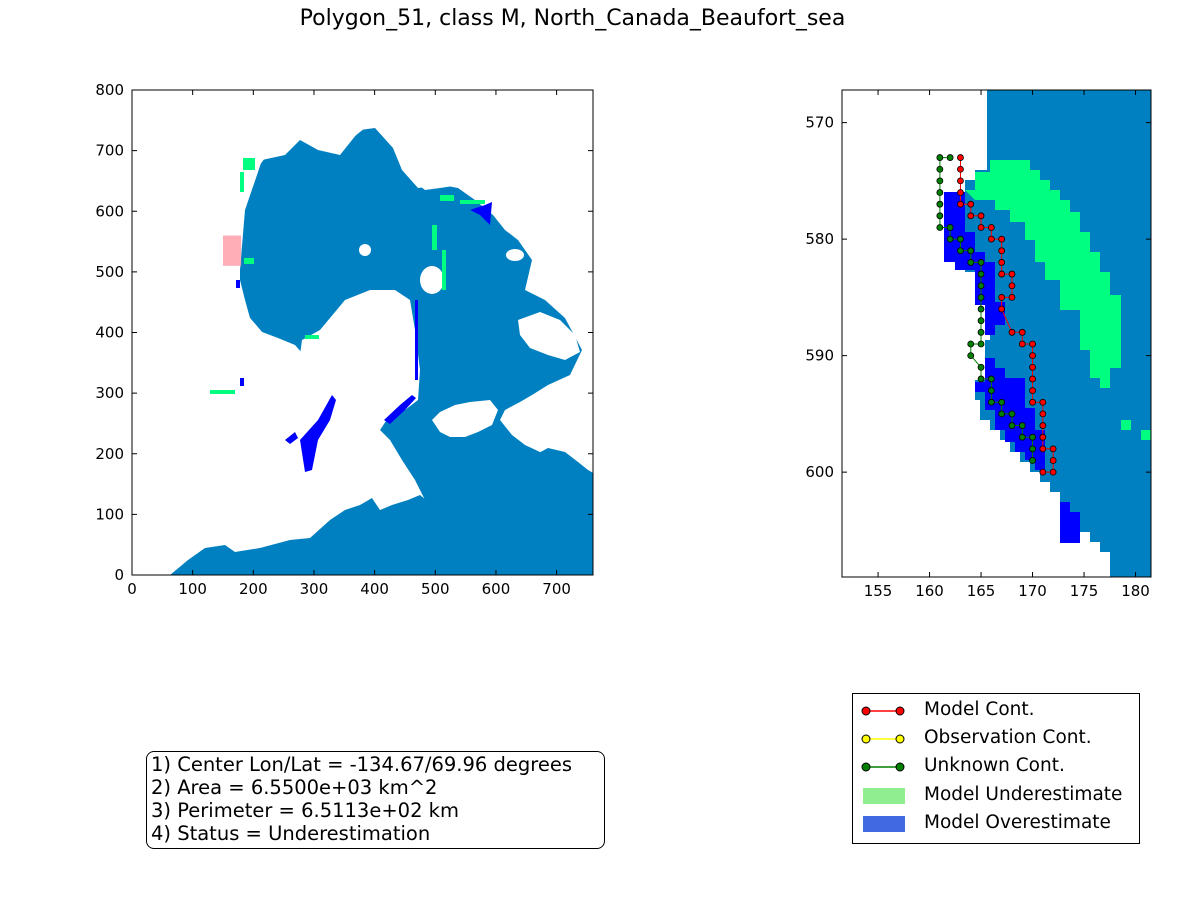 The width and height of the screenshot is (1182, 900). Describe the element at coordinates (291, 833) in the screenshot. I see `info-status: 4) Status = Underestimation` at that location.